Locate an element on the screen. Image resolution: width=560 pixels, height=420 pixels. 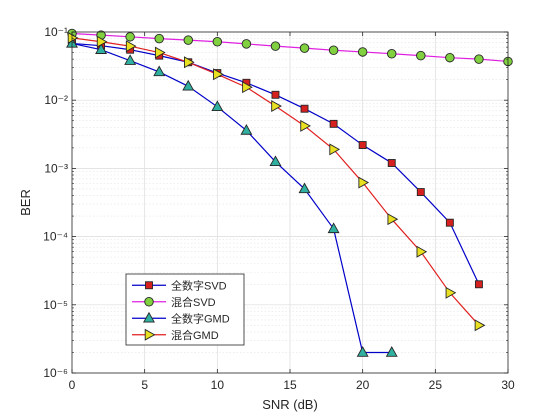
y-axis-label: BER is located at coordinates (25, 202).